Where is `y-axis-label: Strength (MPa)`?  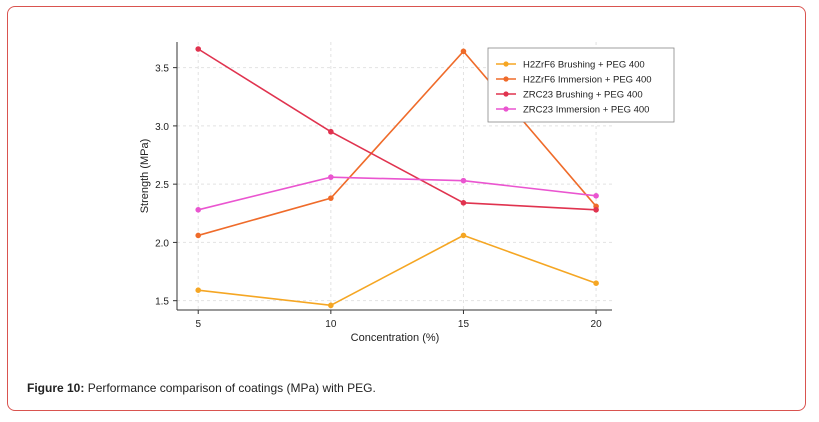
y-axis-label: Strength (MPa) is located at coordinates (145, 176).